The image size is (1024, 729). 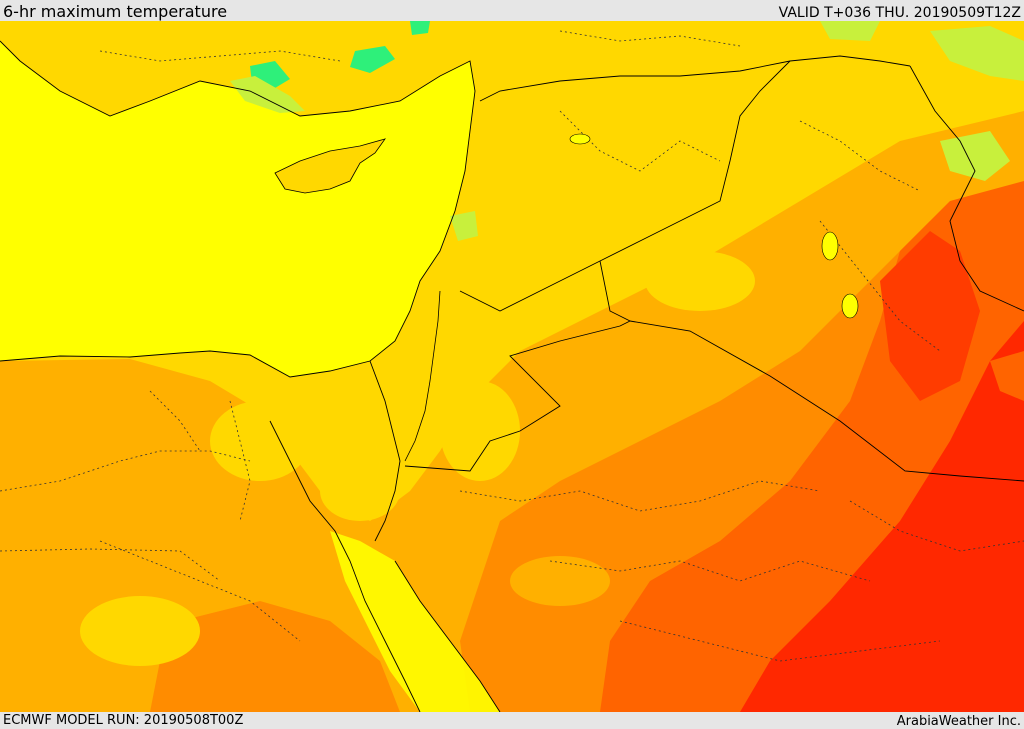 What do you see at coordinates (480, 431) in the screenshot?
I see `warm-patch-jordan` at bounding box center [480, 431].